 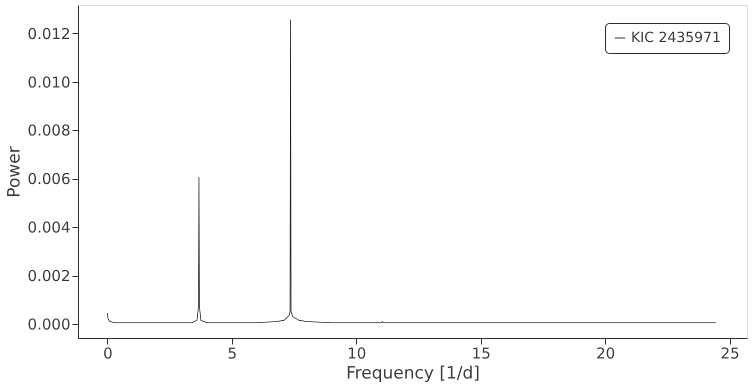 I want to click on y-tick-label: 0.008, so click(x=49, y=131).